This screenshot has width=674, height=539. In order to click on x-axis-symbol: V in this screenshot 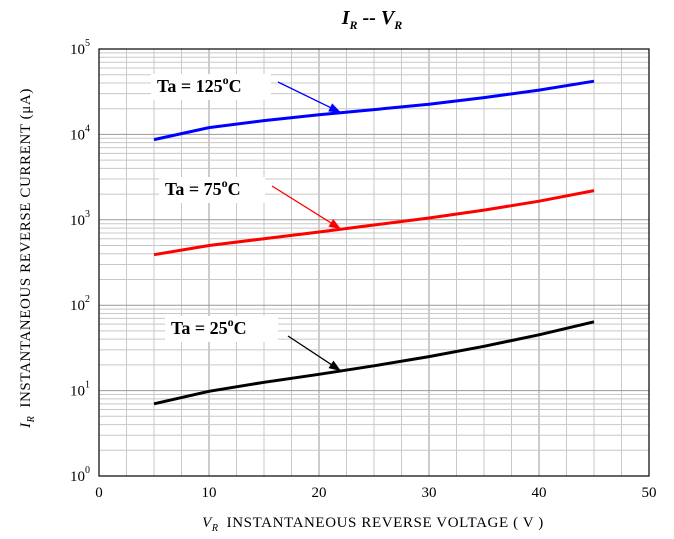, I will do `click(207, 523)`.